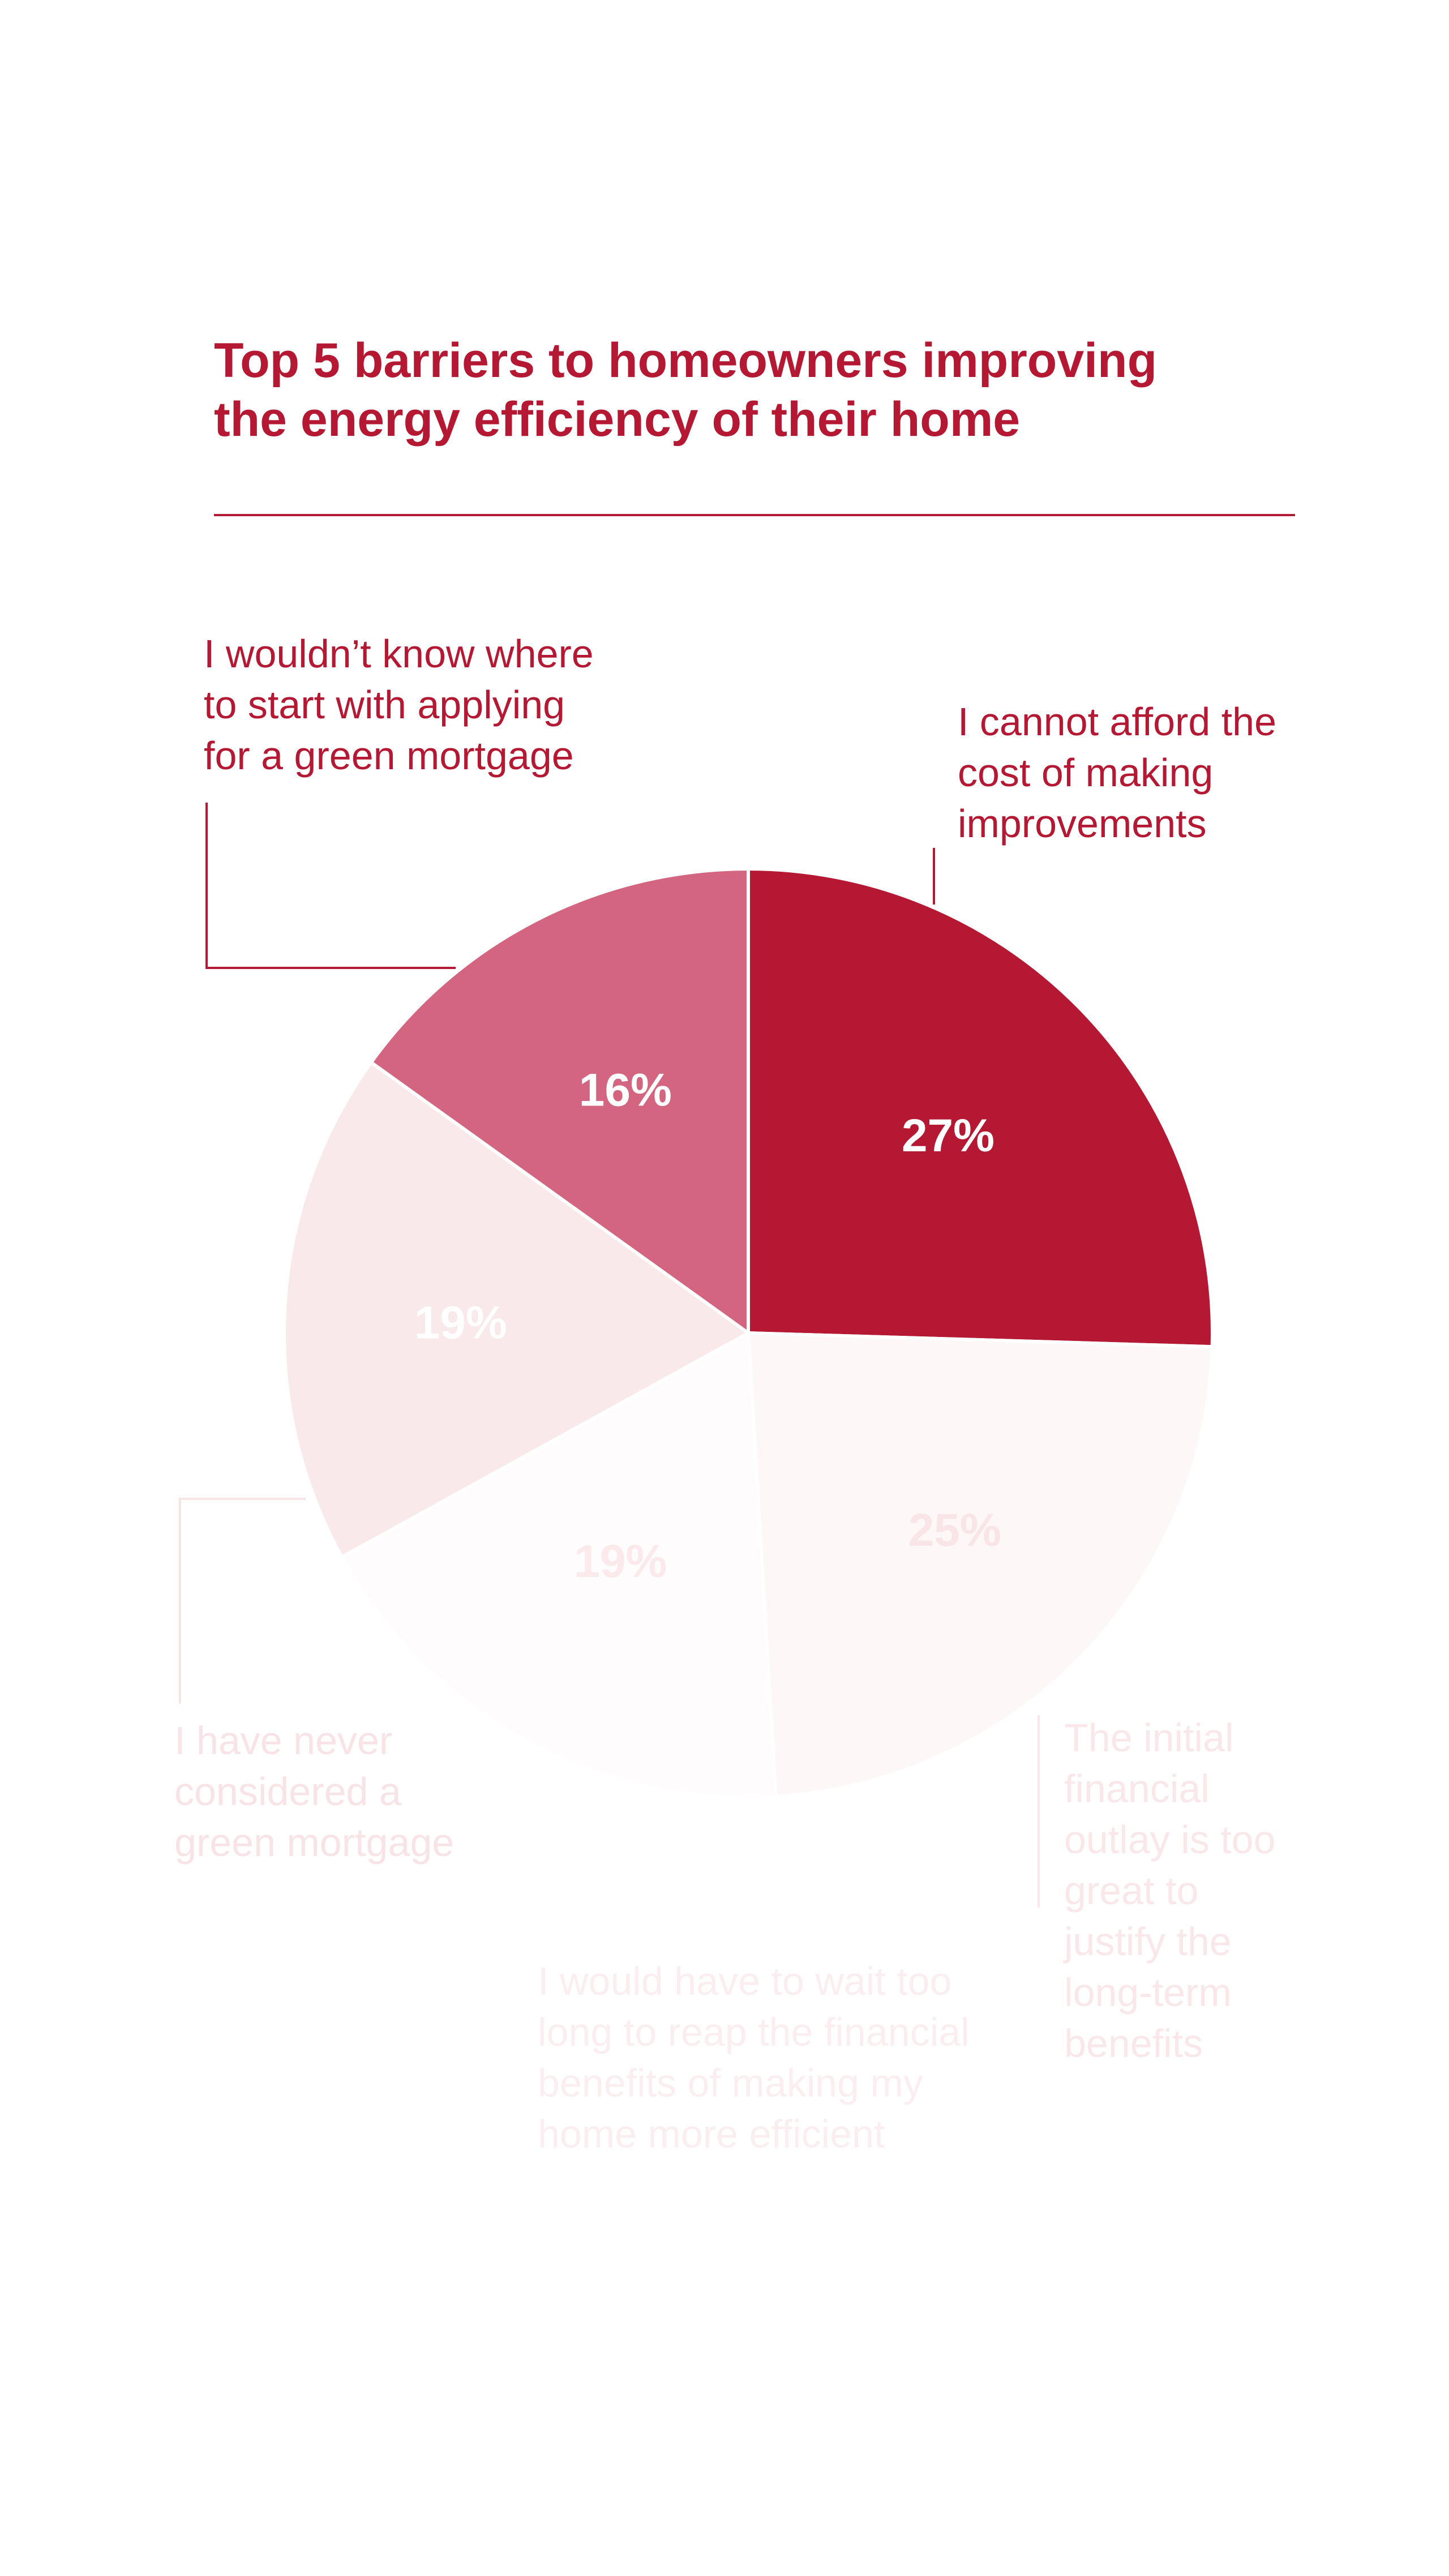 Image resolution: width=1449 pixels, height=2576 pixels. I want to click on value-labels: 27% 25% 19% 19% 16%, so click(707, 1326).